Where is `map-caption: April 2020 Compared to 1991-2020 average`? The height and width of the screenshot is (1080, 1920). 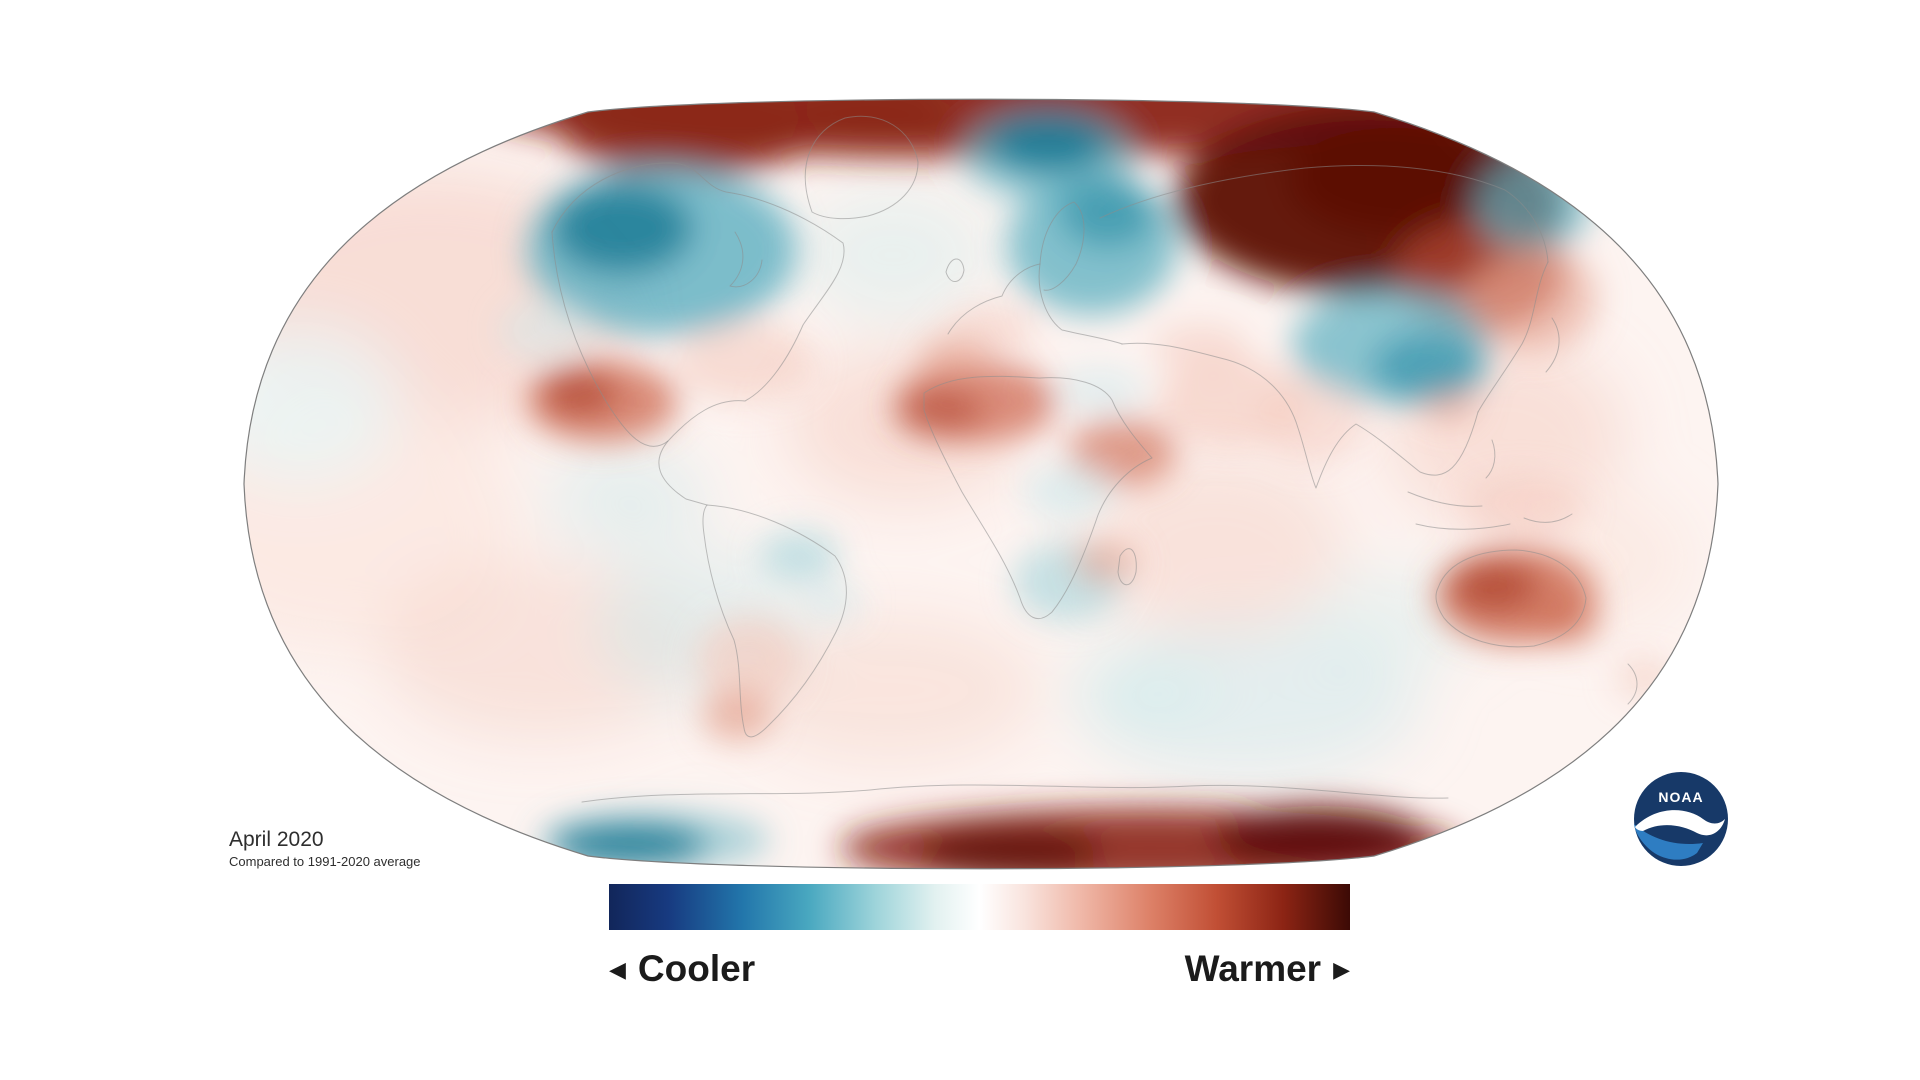 map-caption: April 2020 Compared to 1991-2020 average is located at coordinates (325, 849).